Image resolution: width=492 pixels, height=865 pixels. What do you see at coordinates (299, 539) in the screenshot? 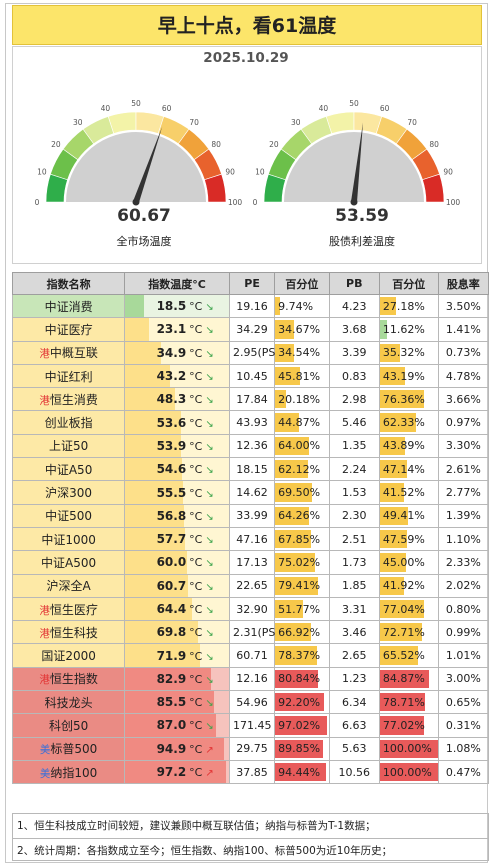
I see `pe-percentile-value: 67.85%` at bounding box center [299, 539].